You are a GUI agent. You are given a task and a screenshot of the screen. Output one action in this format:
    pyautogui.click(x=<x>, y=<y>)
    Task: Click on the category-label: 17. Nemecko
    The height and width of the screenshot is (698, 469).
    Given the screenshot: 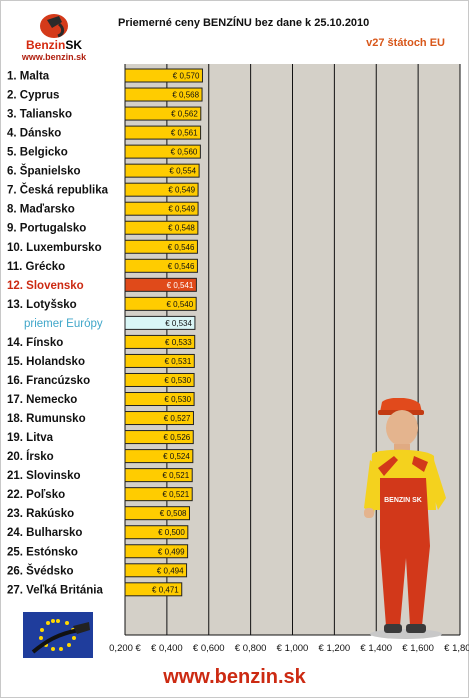 What is the action you would take?
    pyautogui.click(x=42, y=400)
    